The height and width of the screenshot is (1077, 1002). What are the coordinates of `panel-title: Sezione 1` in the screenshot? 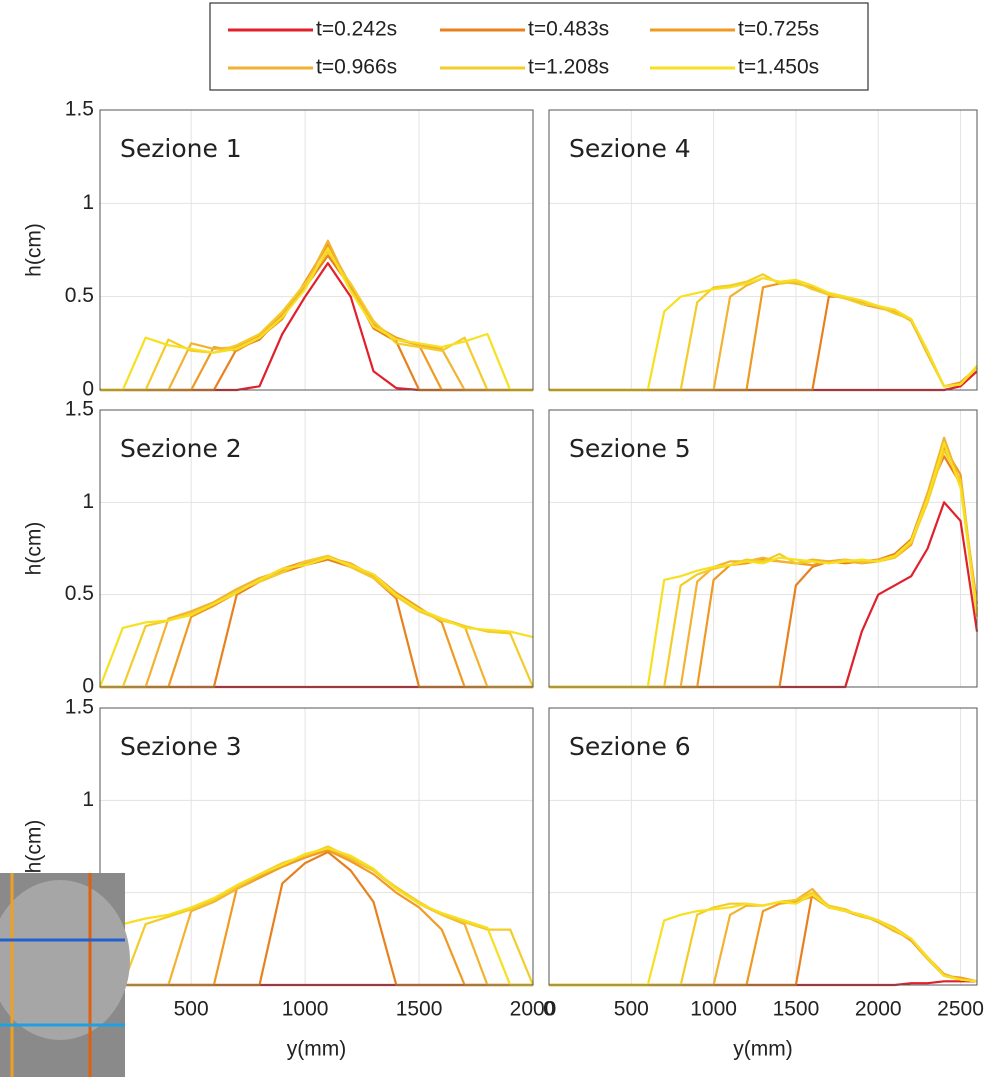 It's located at (181, 148).